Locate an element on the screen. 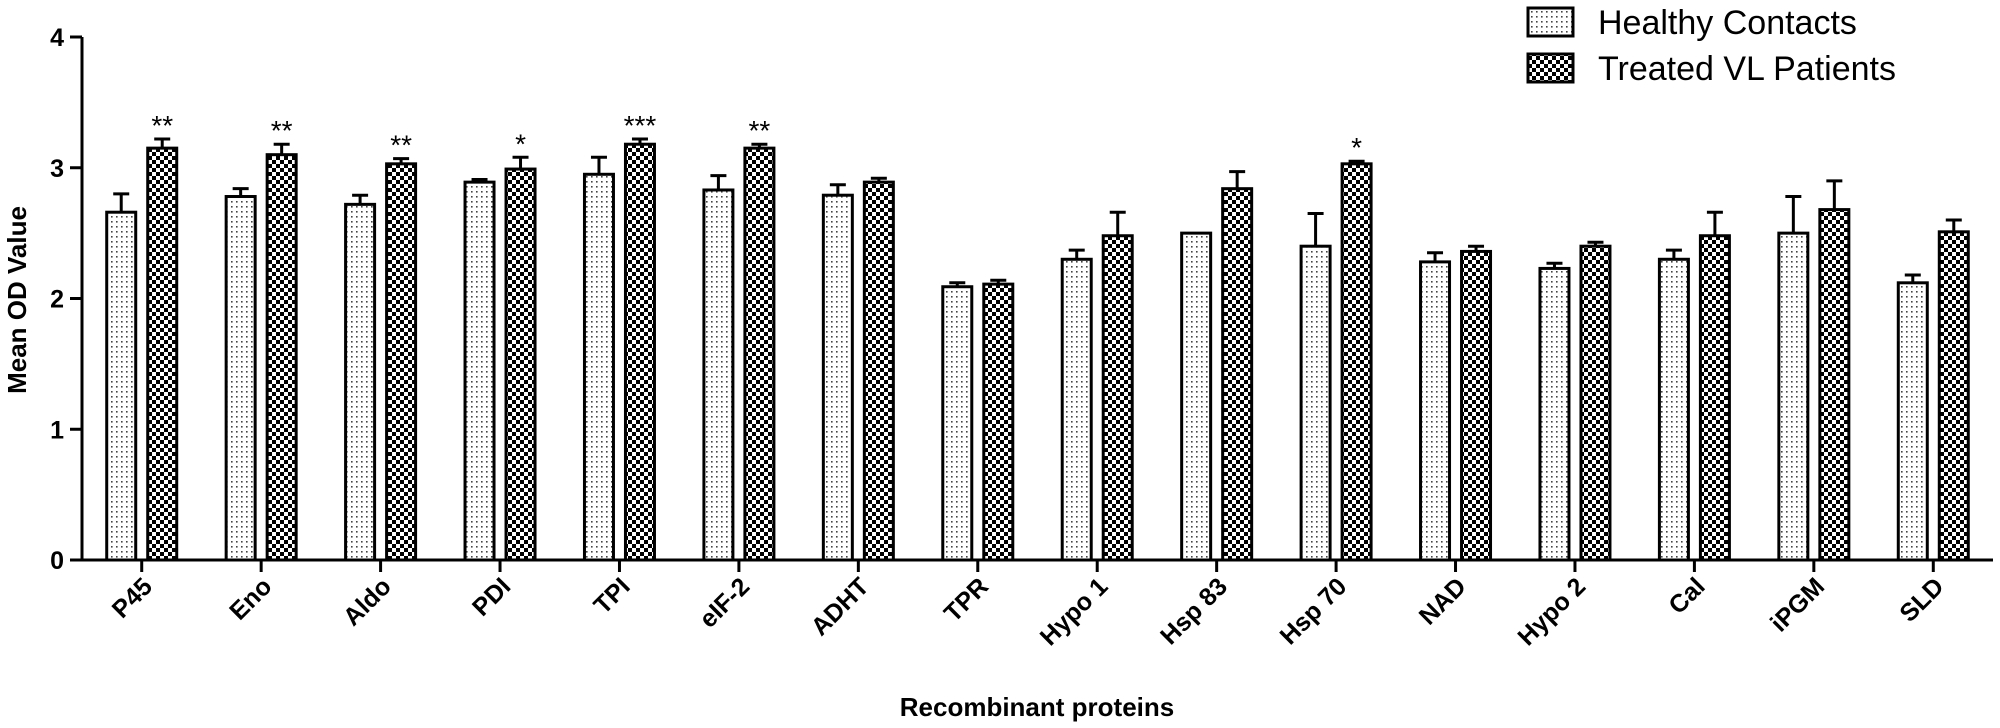  x-tick-label: PDI is located at coordinates (491, 596).